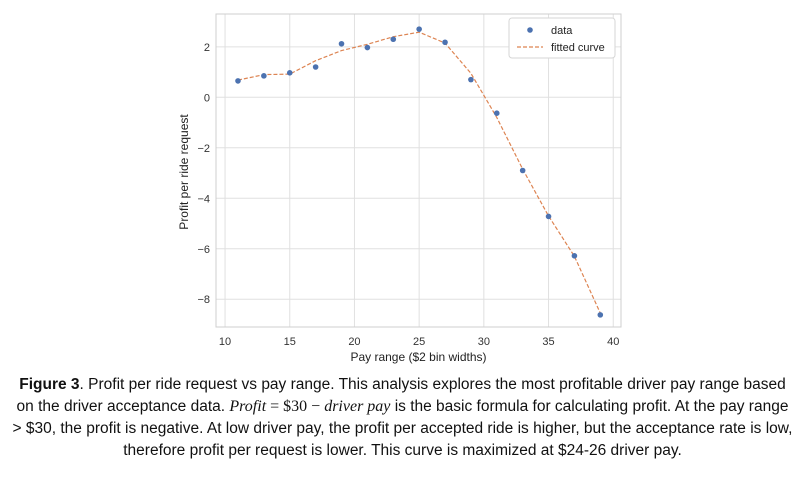 Image resolution: width=805 pixels, height=502 pixels. What do you see at coordinates (290, 342) in the screenshot?
I see `x-tick-label: 15` at bounding box center [290, 342].